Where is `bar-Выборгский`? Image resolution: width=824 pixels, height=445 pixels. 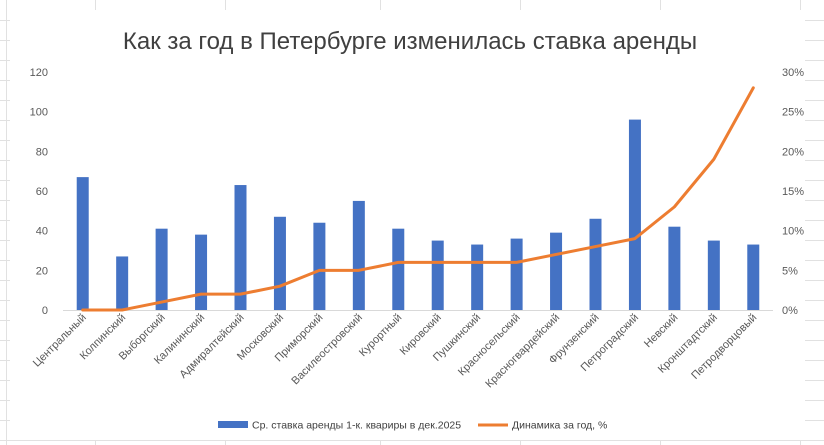 bar-Выборгский is located at coordinates (161, 269).